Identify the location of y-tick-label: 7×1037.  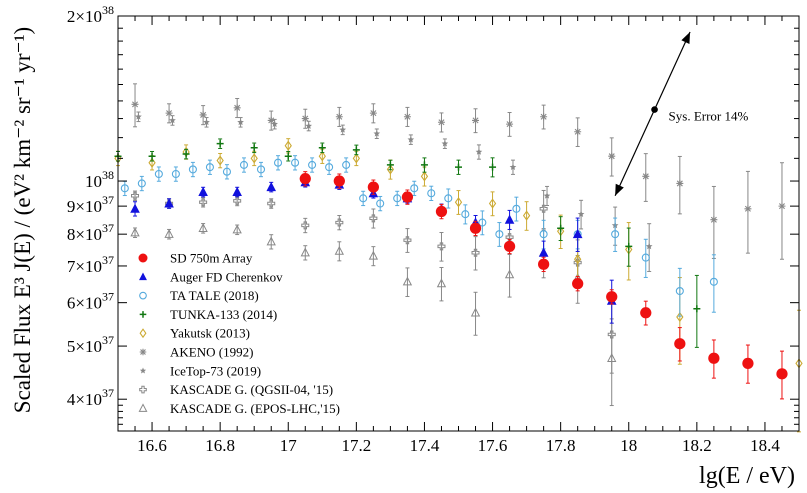
(90, 264).